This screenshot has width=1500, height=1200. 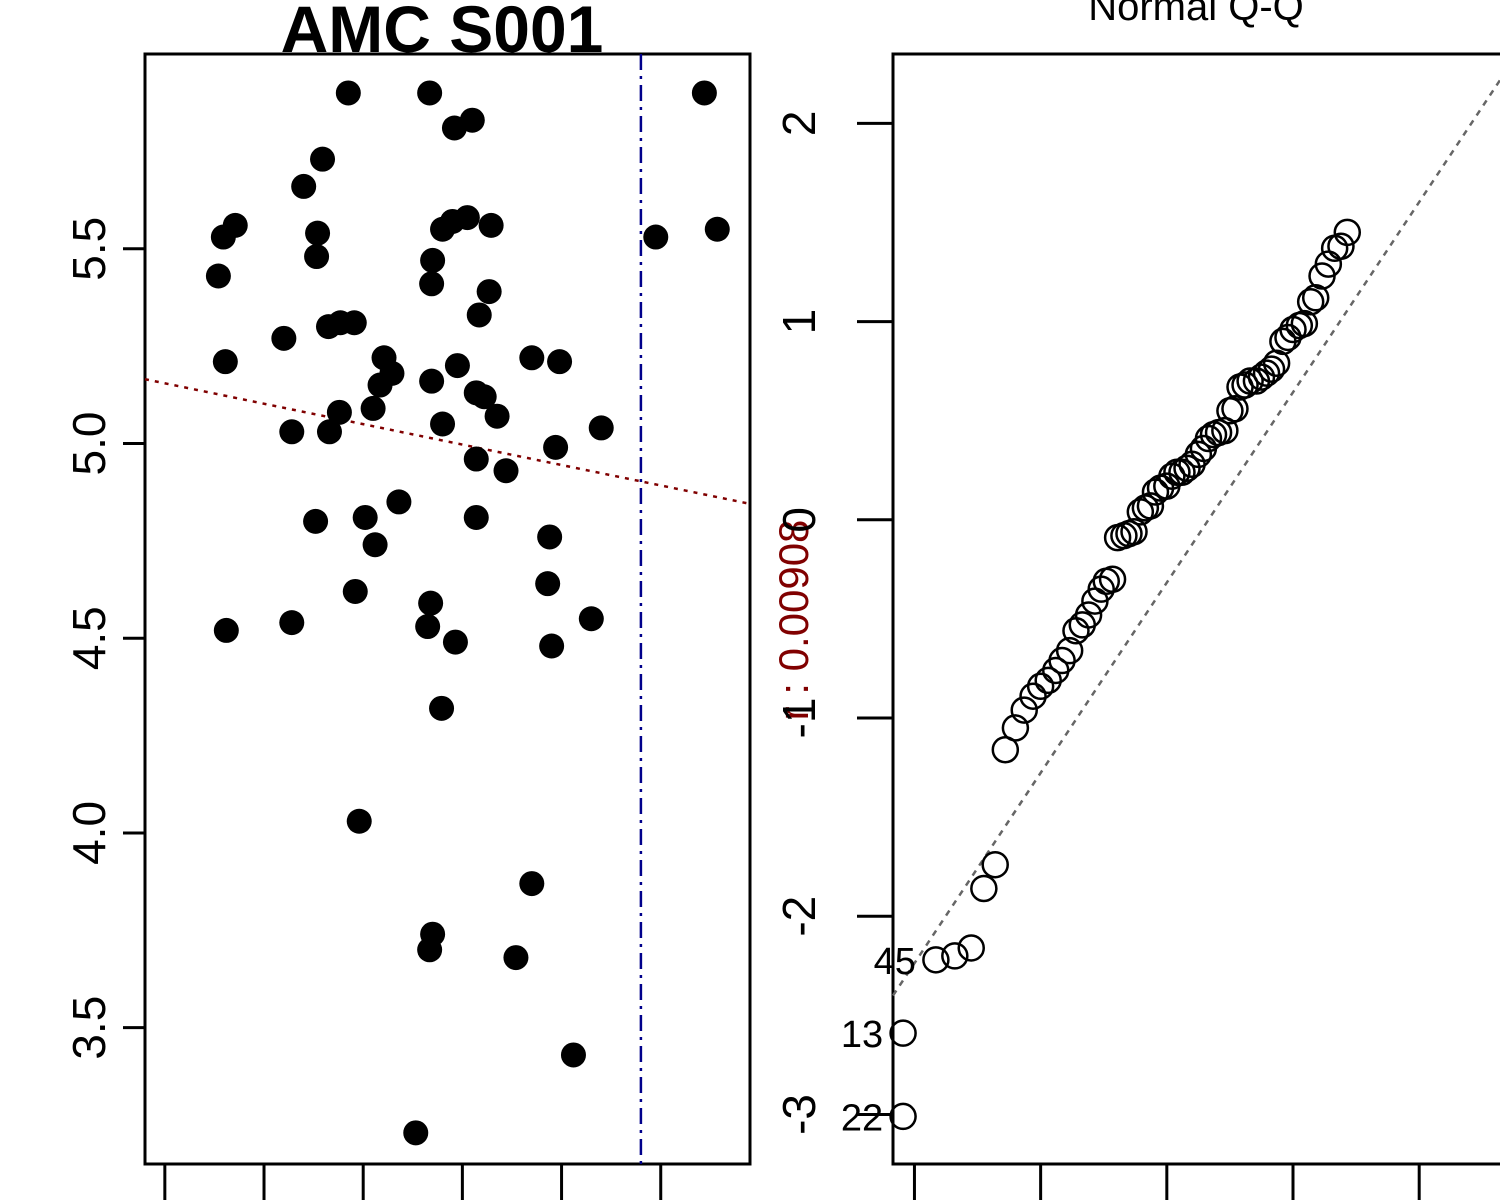 I want to click on left-chart-title: AMC S001, so click(x=442, y=33).